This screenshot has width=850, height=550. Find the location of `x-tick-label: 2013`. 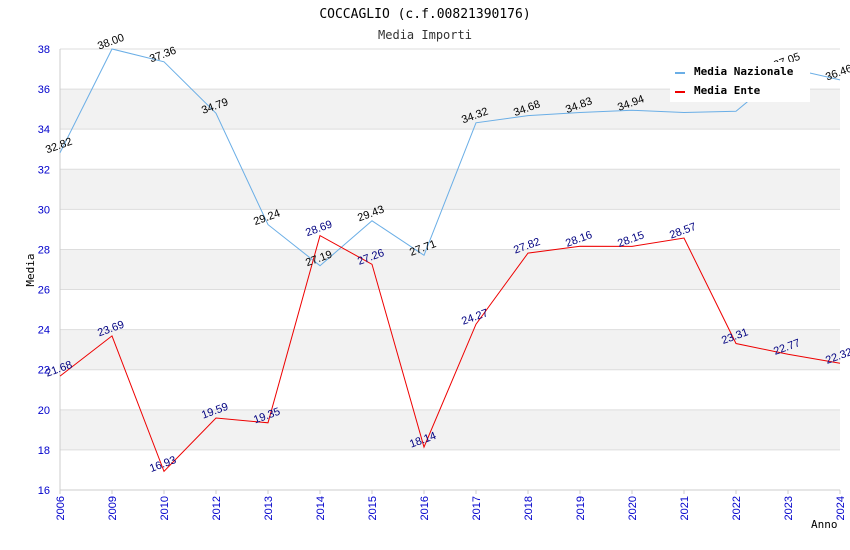

x-tick-label: 2013 is located at coordinates (269, 508).